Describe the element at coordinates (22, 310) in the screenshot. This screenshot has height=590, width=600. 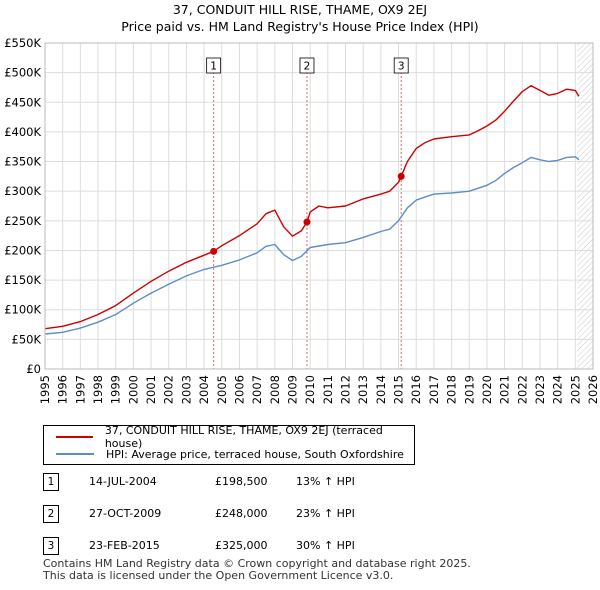
I see `y-tick-label: £100K` at that location.